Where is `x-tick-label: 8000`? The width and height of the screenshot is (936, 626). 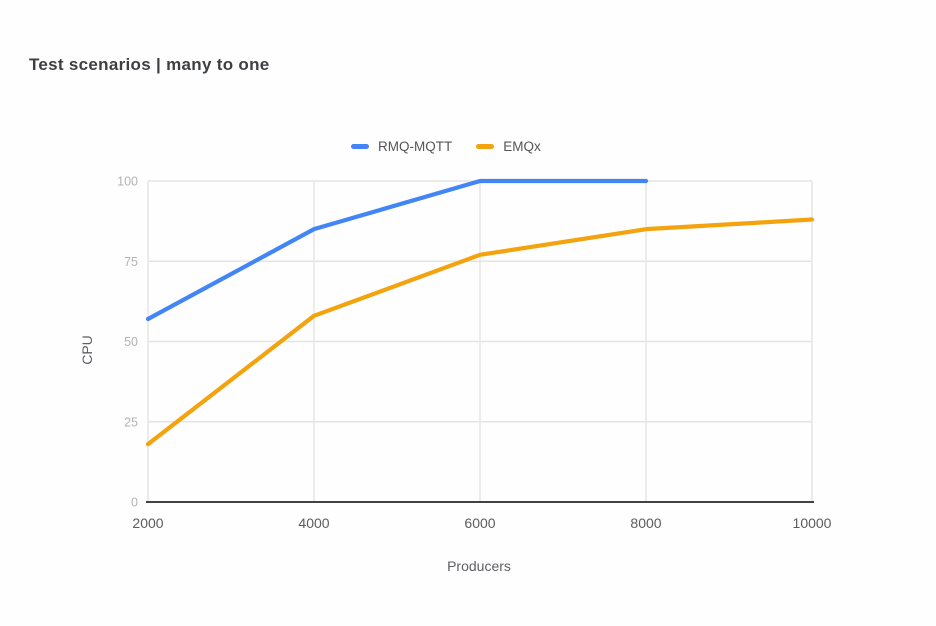
x-tick-label: 8000 is located at coordinates (645, 523).